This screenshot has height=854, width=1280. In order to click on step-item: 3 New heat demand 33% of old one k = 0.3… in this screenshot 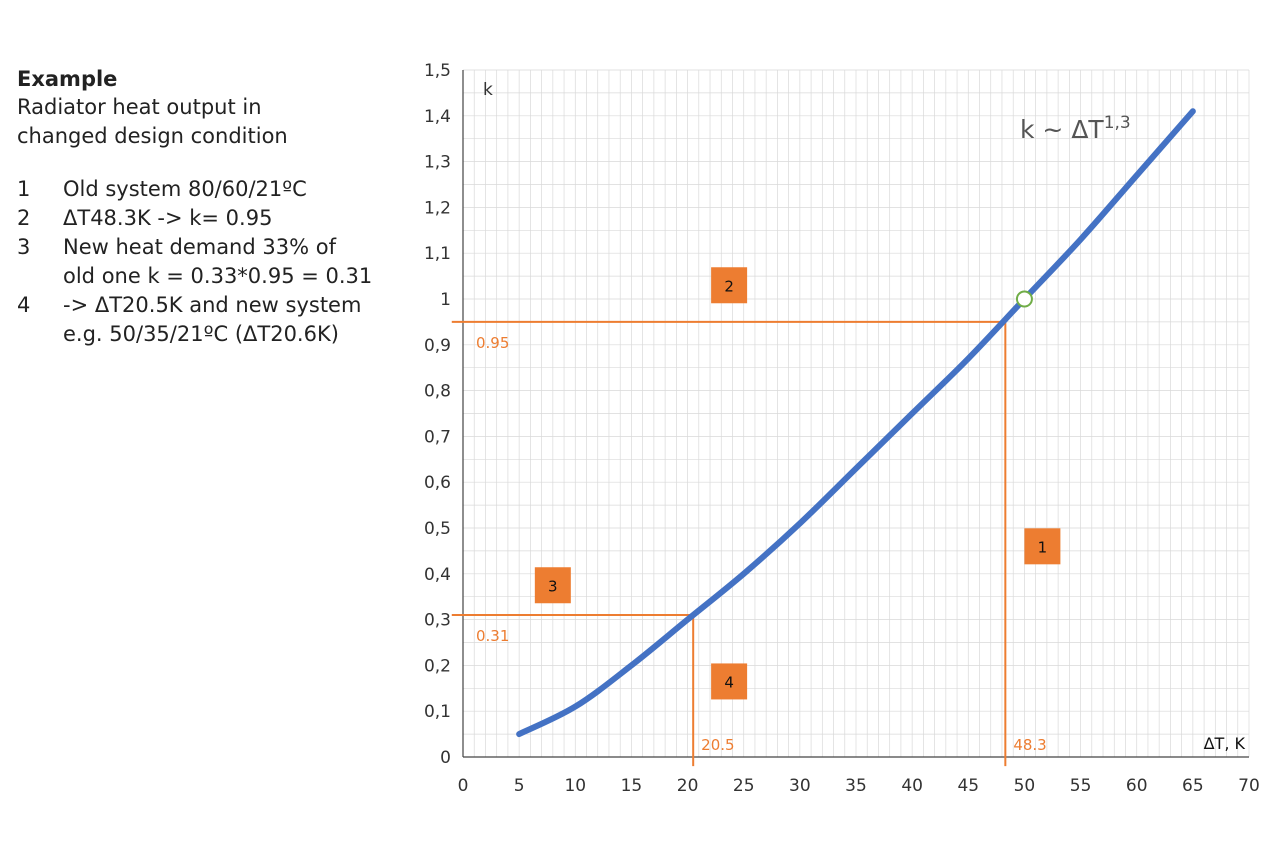, I will do `click(212, 262)`.